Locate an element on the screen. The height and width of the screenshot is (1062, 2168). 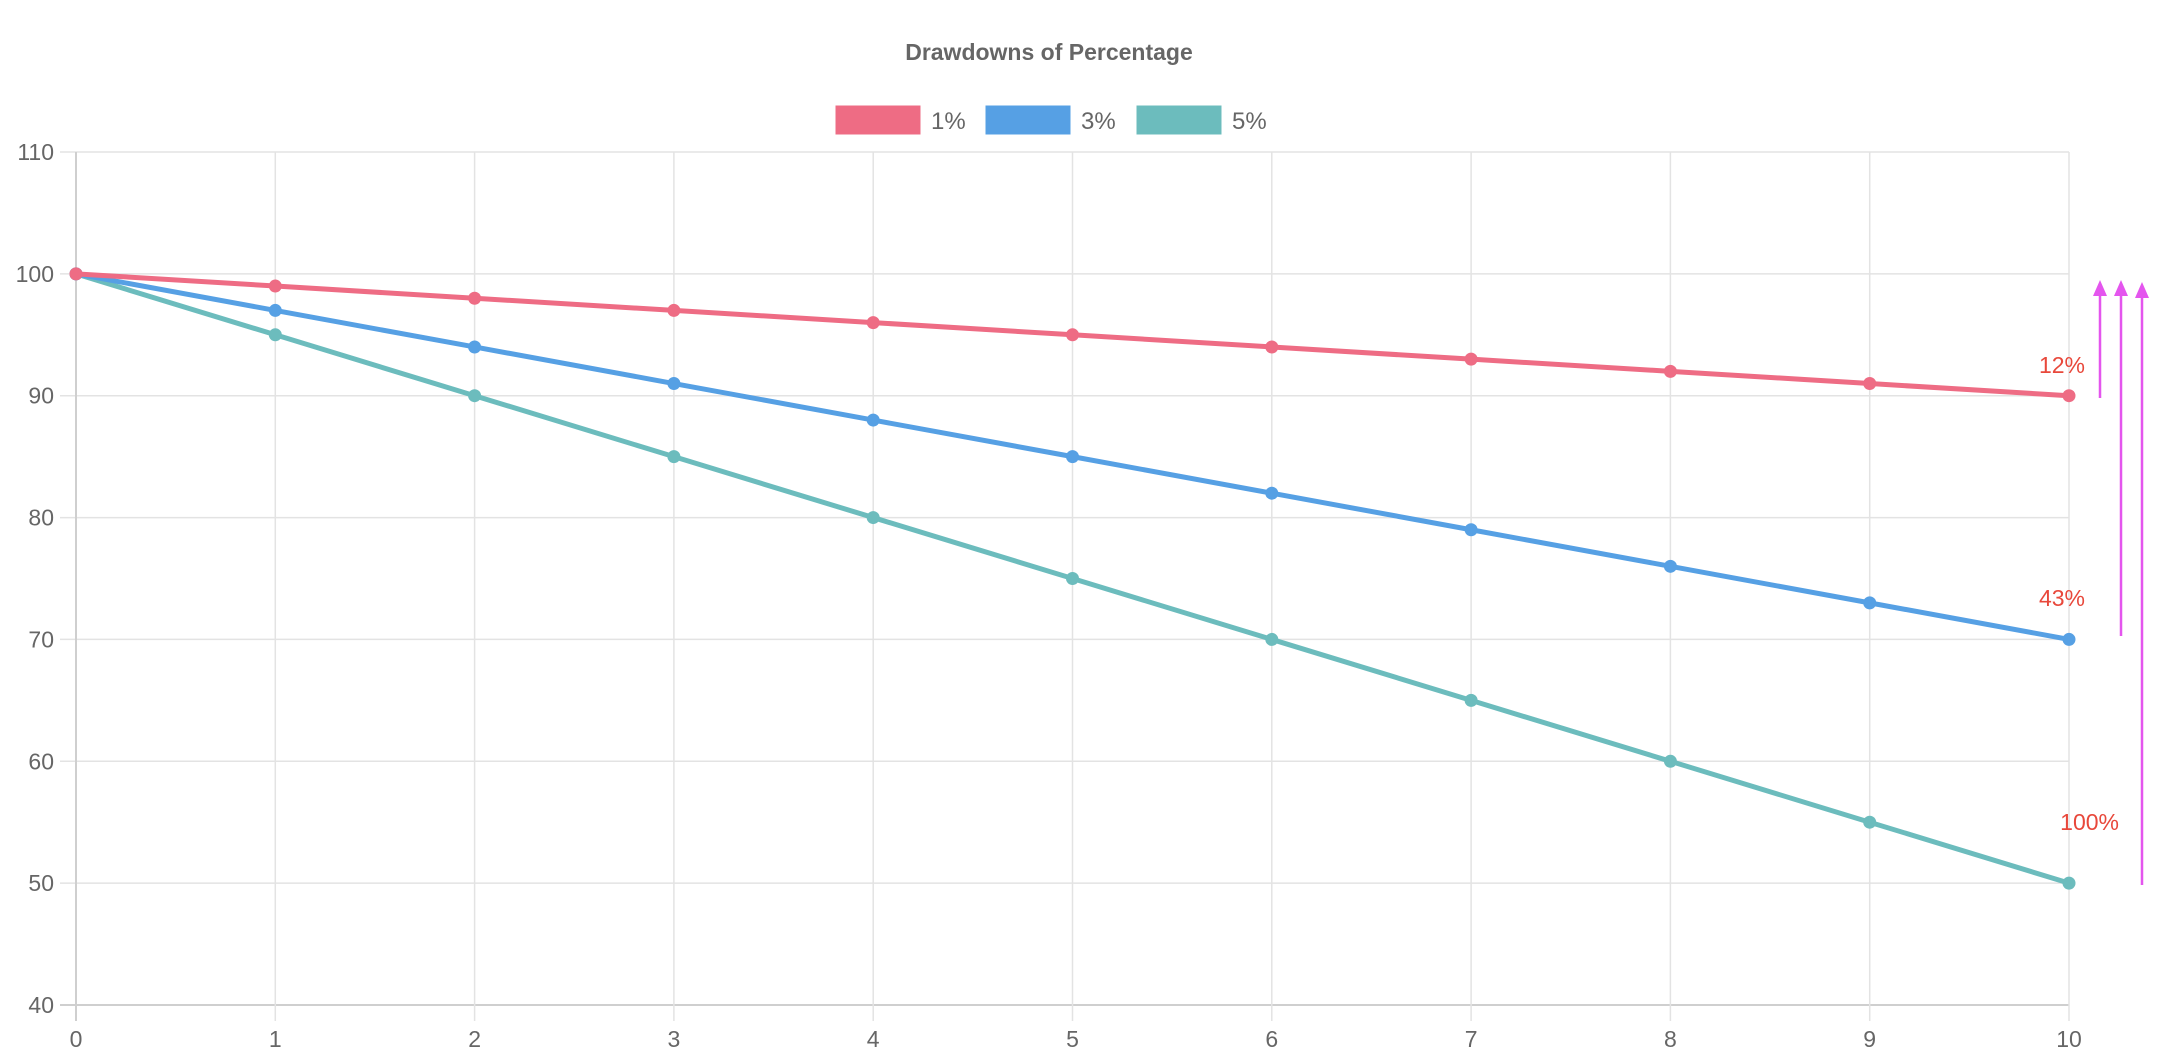
annotation-label: 100% is located at coordinates (2089, 822).